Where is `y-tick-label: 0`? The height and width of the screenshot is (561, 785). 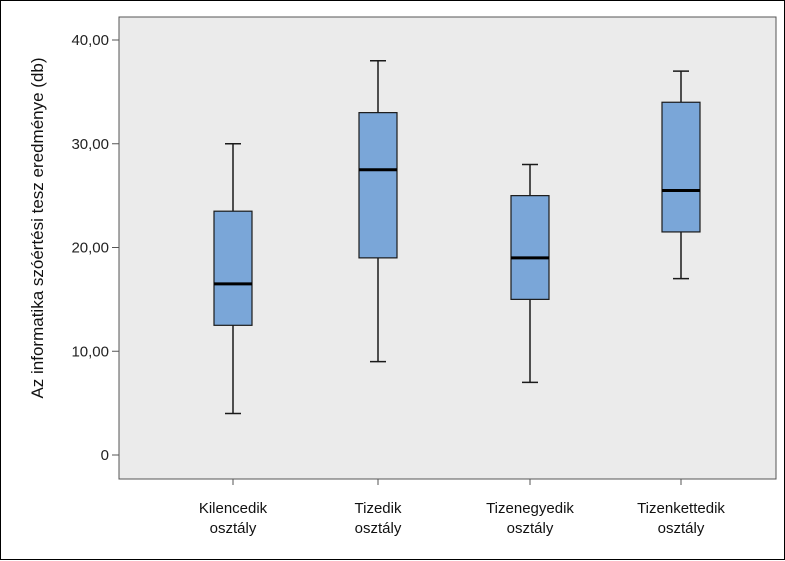
y-tick-label: 0 is located at coordinates (105, 455).